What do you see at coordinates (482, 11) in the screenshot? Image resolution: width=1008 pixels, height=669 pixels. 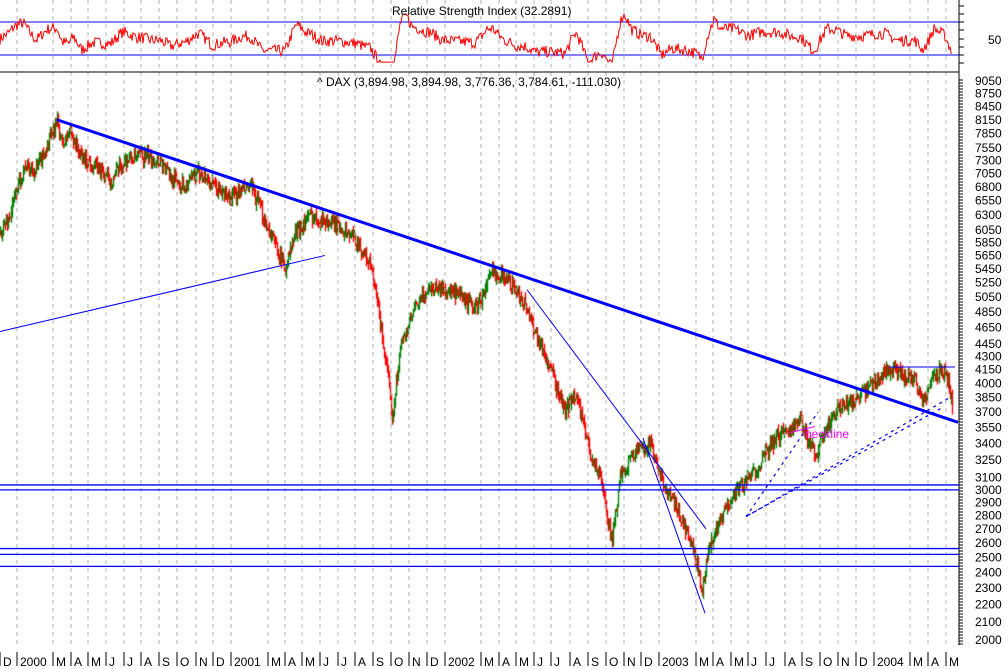 I see `rsi-title: Relative Strength Index (32.2891)` at bounding box center [482, 11].